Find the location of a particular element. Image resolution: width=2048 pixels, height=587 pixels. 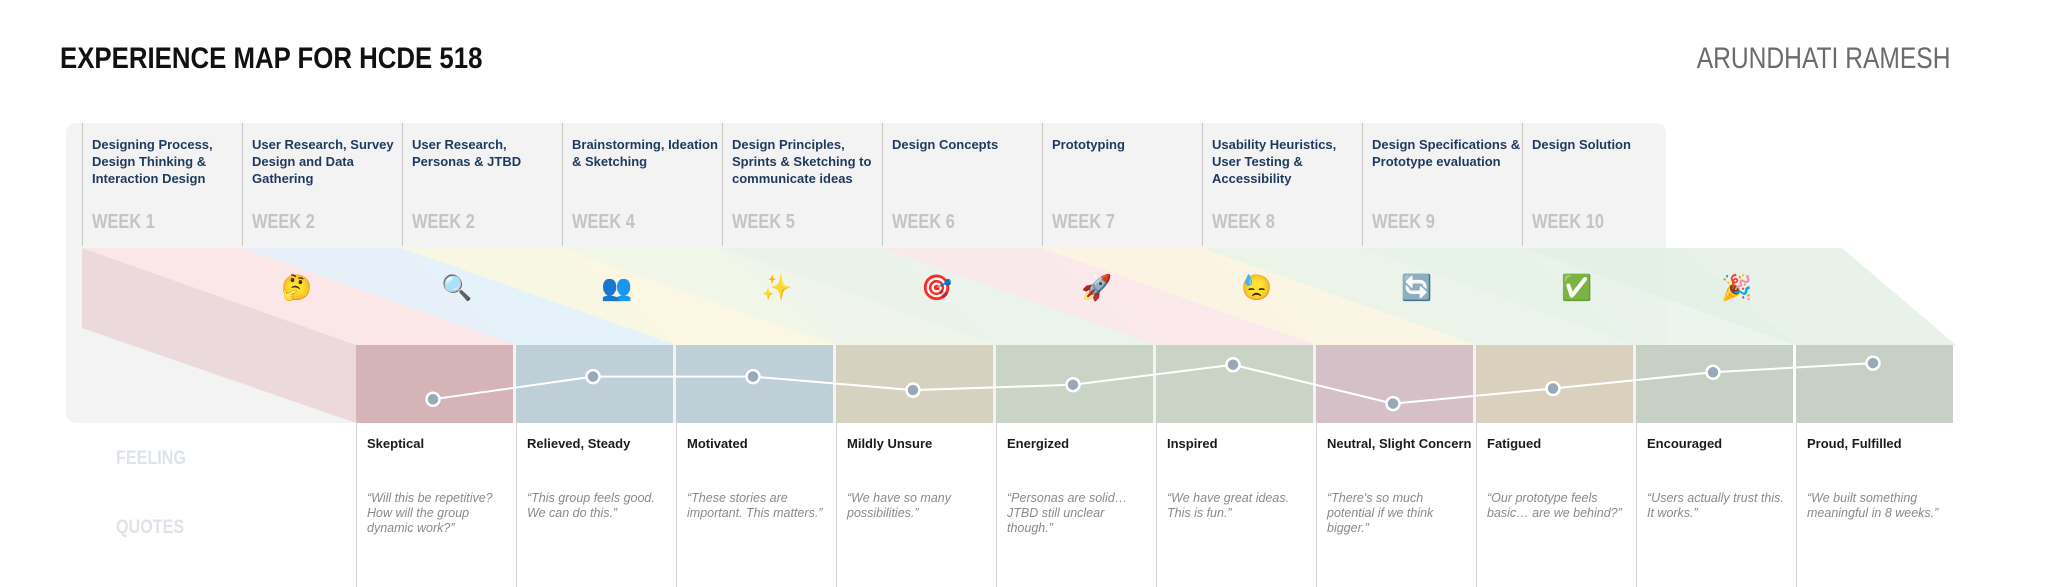

week-column: Design Concepts WEEK 6 is located at coordinates (962, 184).